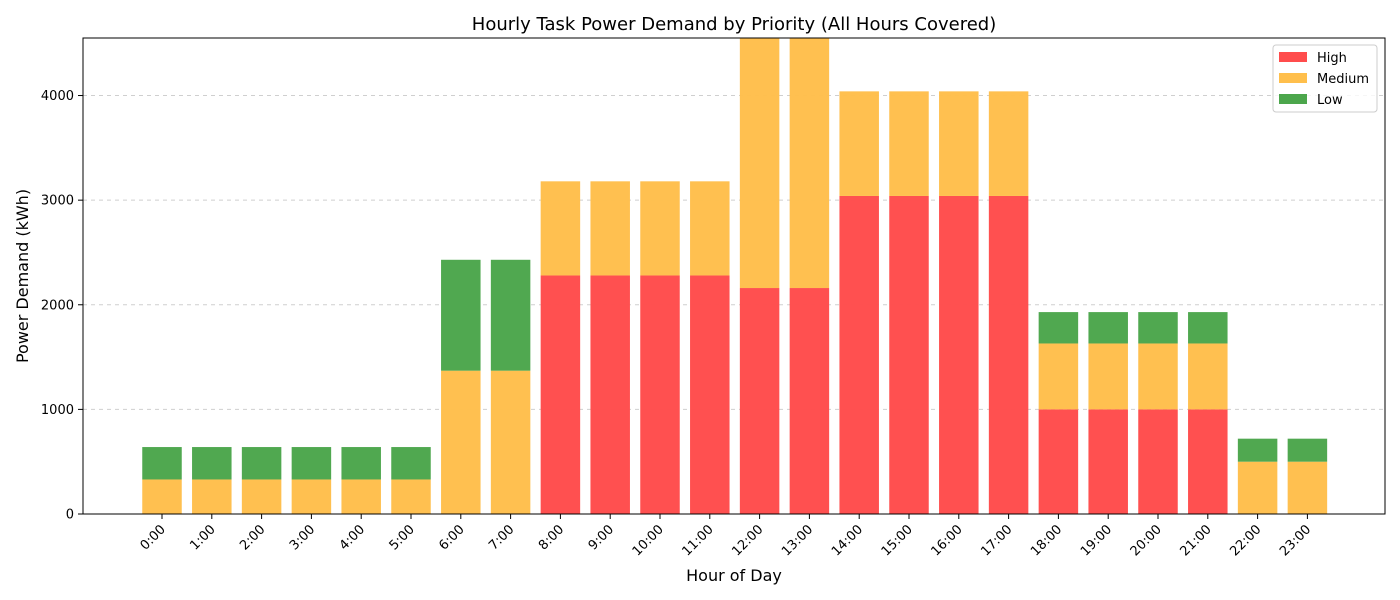 This screenshot has height=600, width=1400. I want to click on x-tick-label: 15:00, so click(897, 540).